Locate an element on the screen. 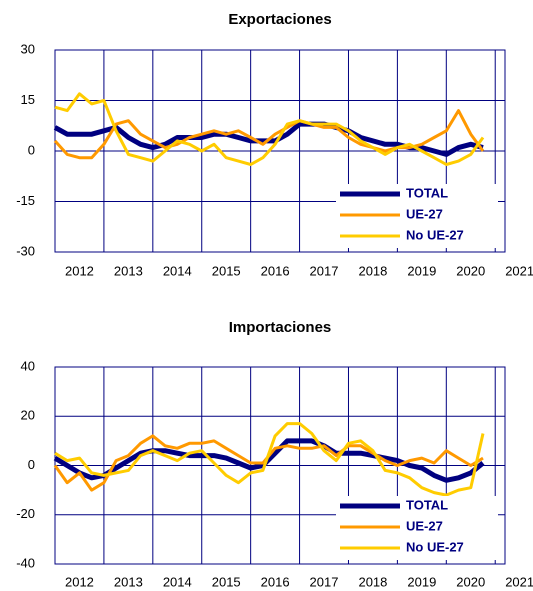 This screenshot has height=591, width=533. y-tick-label: -30 is located at coordinates (25, 250).